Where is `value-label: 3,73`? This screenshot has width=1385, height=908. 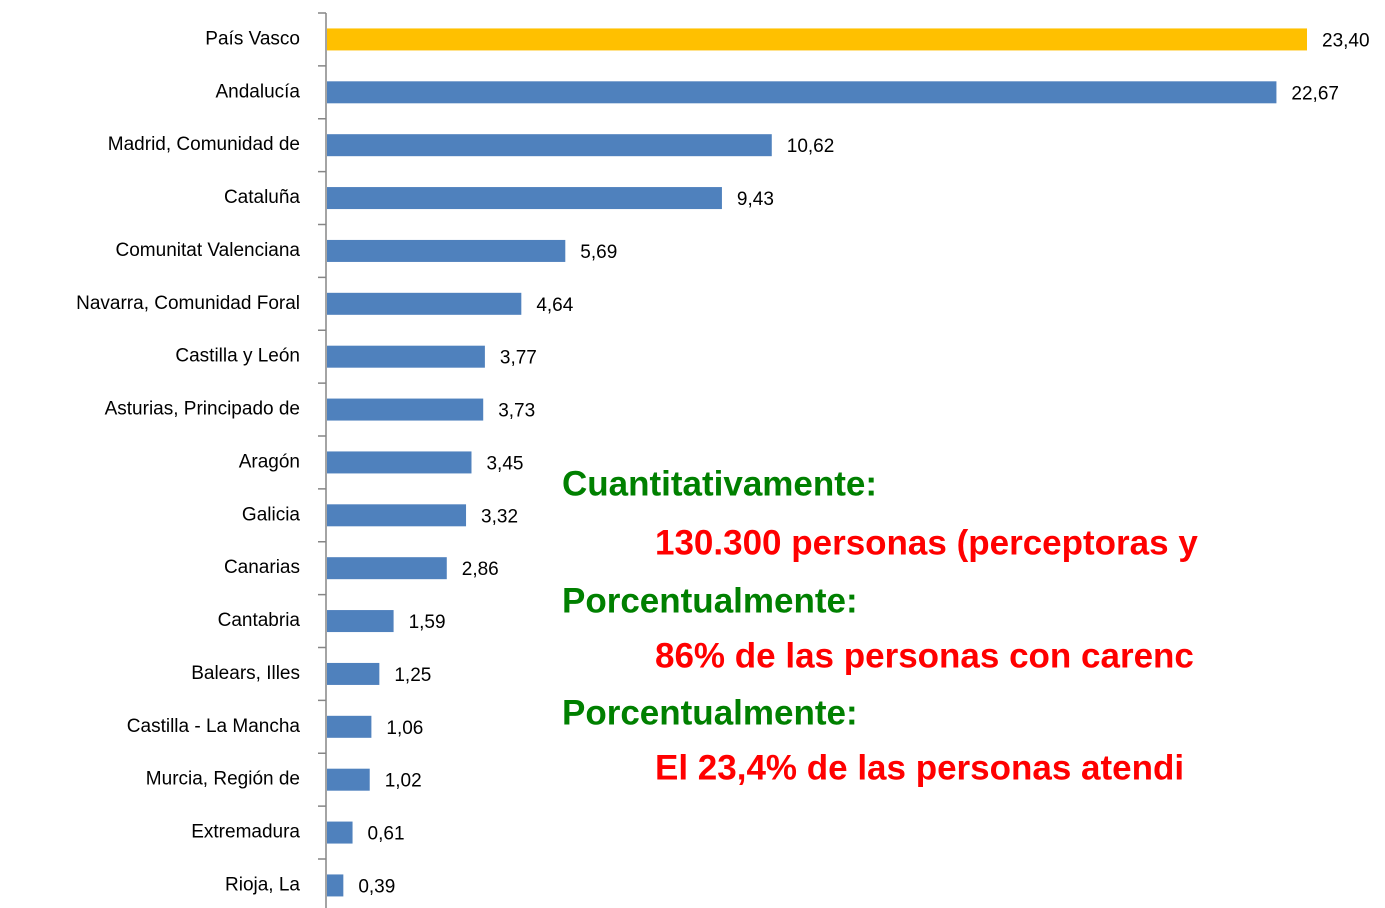
value-label: 3,73 is located at coordinates (516, 411).